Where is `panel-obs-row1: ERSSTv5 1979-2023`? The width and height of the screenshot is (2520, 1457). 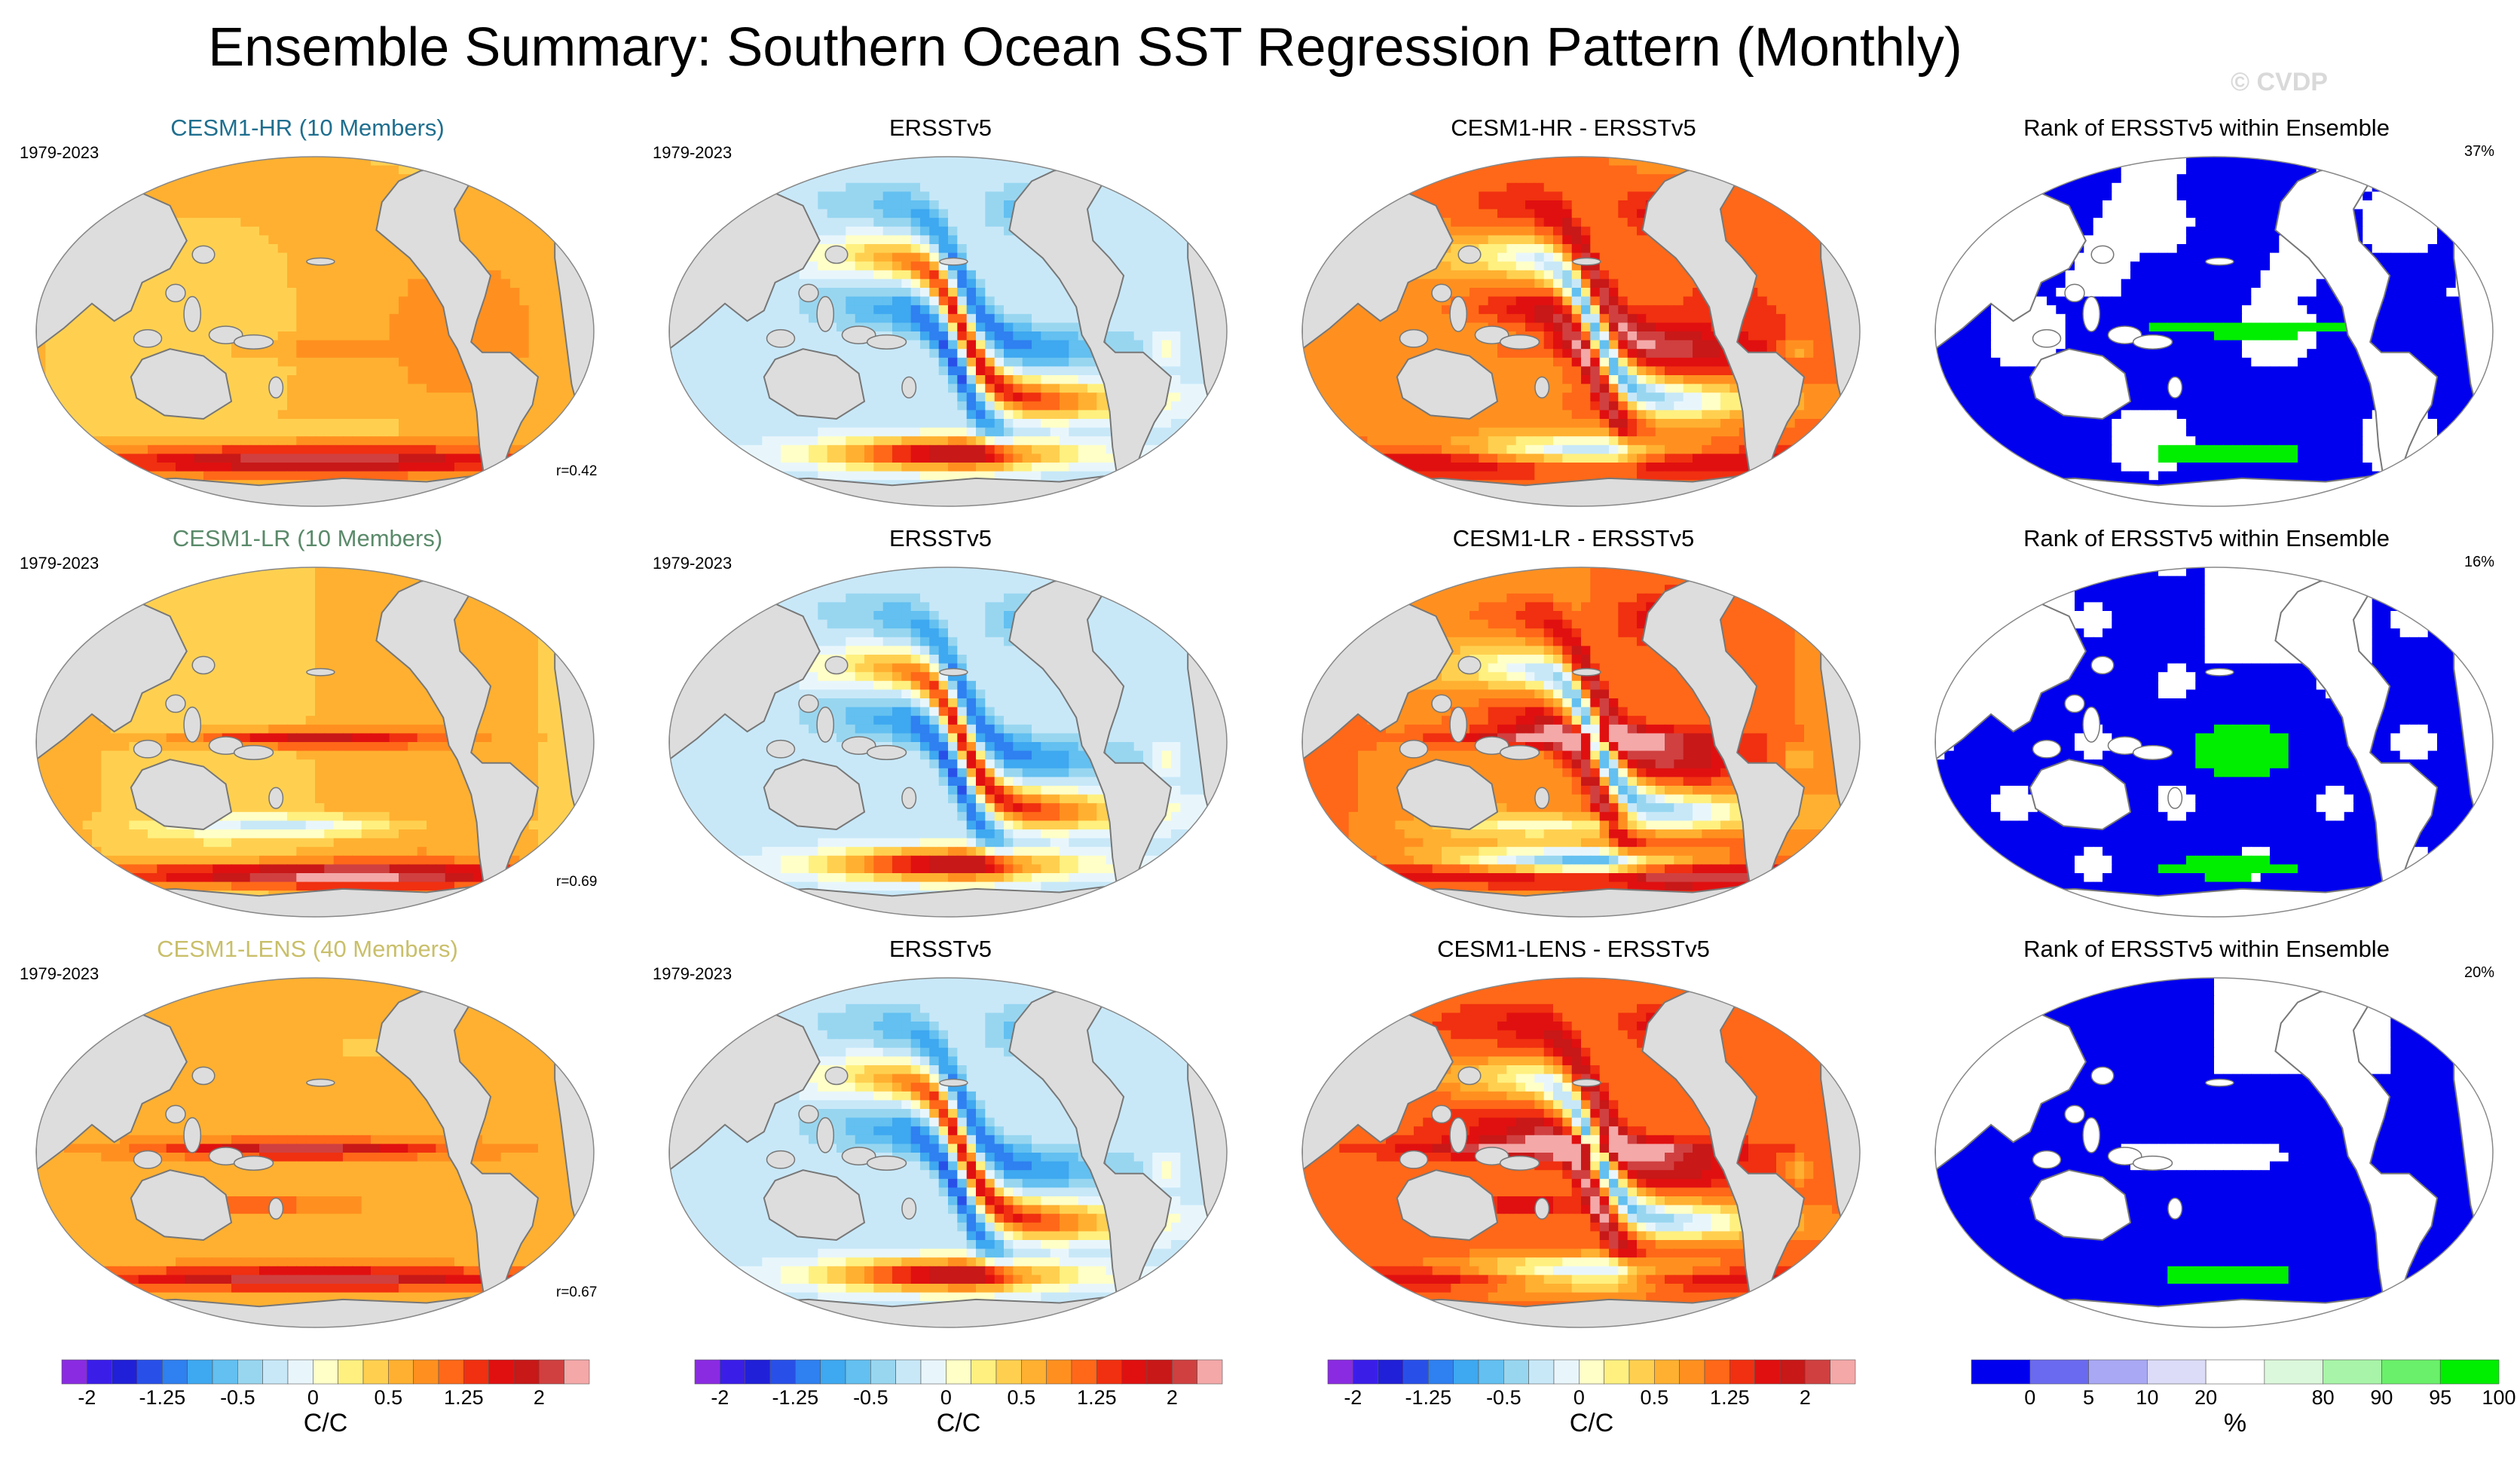 panel-obs-row1: ERSSTv5 1979-2023 is located at coordinates (940, 310).